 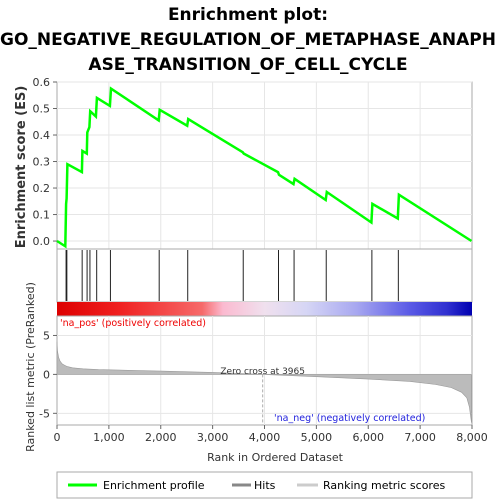 I want to click on es-y-tick-label: 0.0, so click(x=42, y=241).